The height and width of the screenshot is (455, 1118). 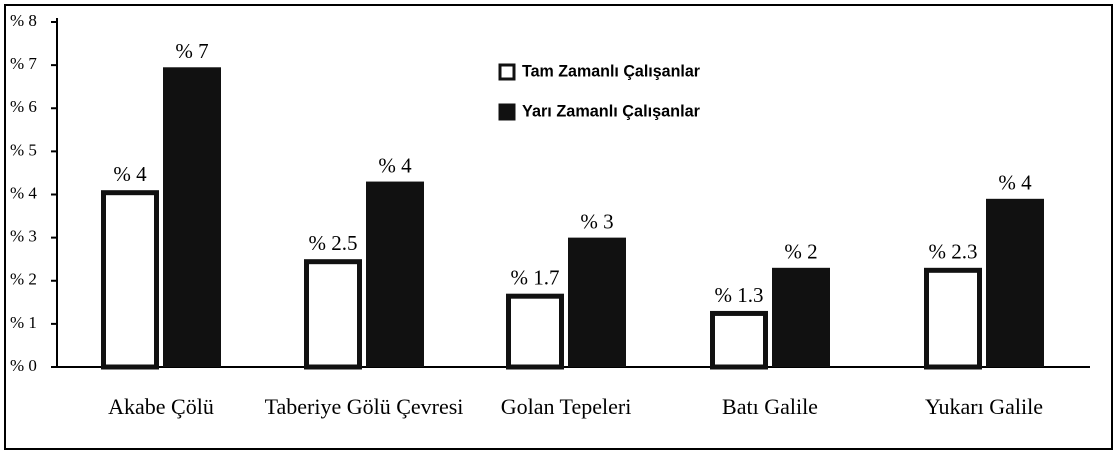 What do you see at coordinates (191, 51) in the screenshot?
I see `data-label: % 7` at bounding box center [191, 51].